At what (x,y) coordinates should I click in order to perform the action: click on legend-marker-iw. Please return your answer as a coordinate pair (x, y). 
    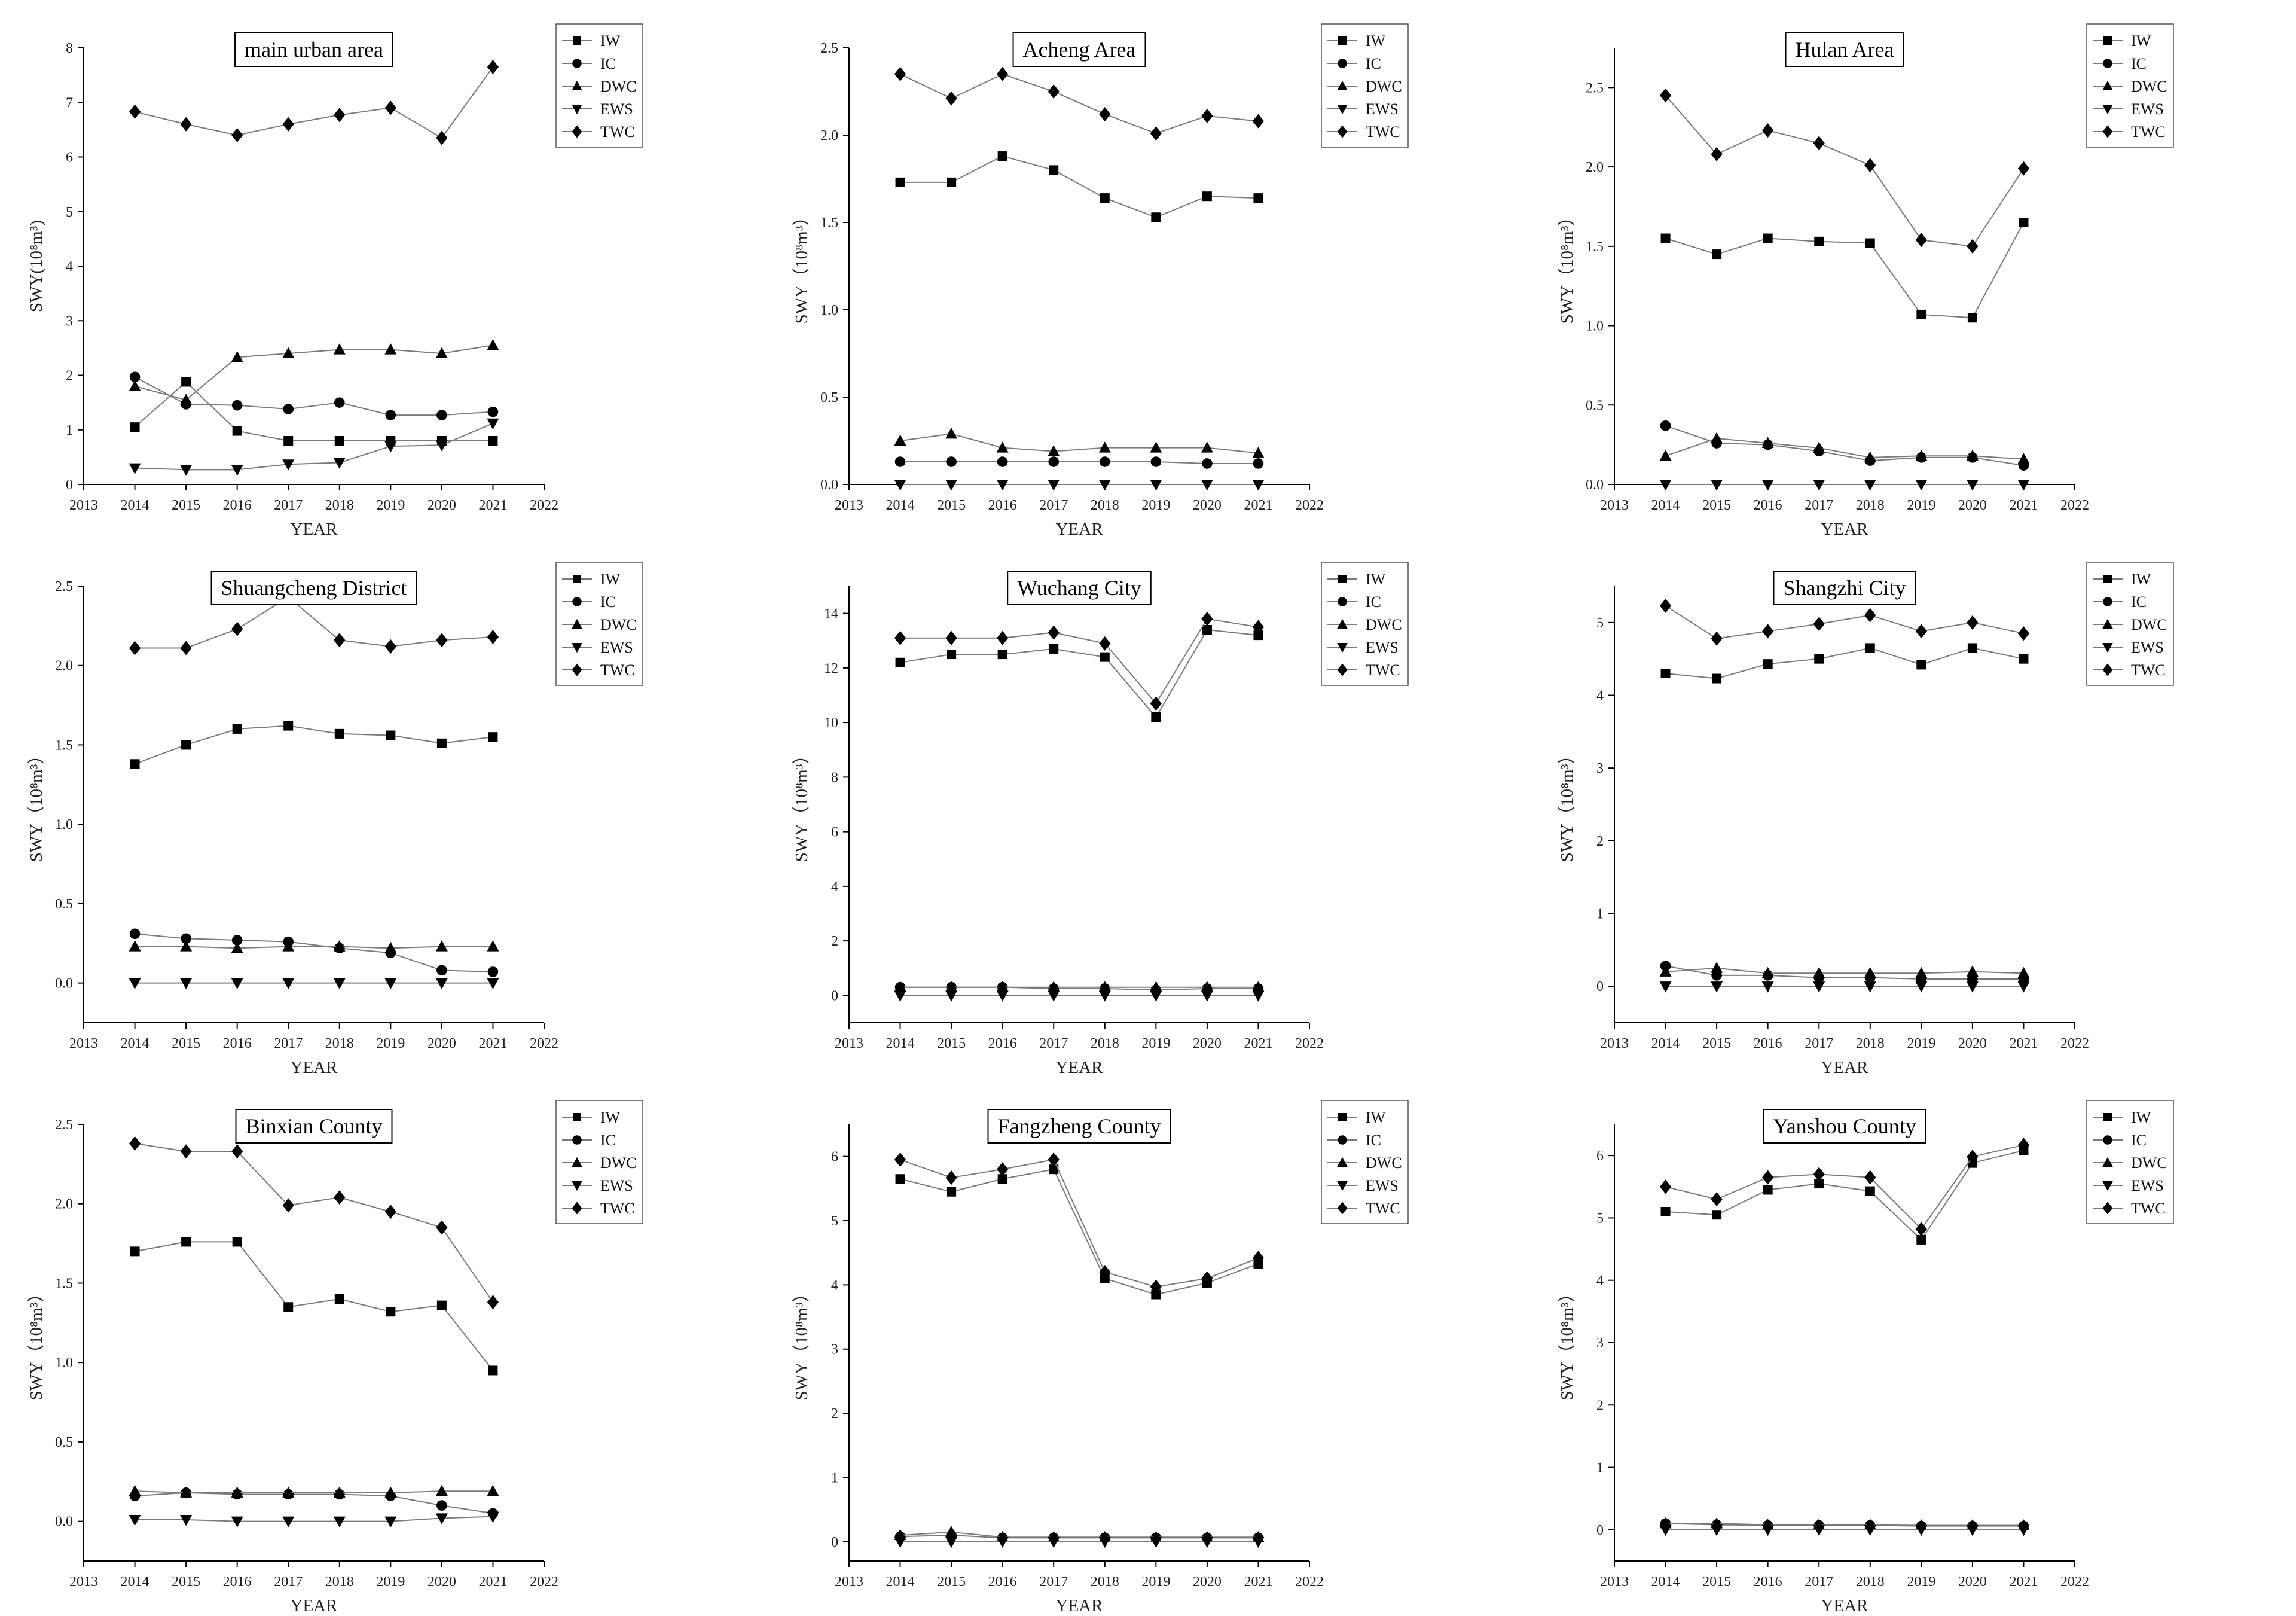
    Looking at the image, I should click on (2107, 41).